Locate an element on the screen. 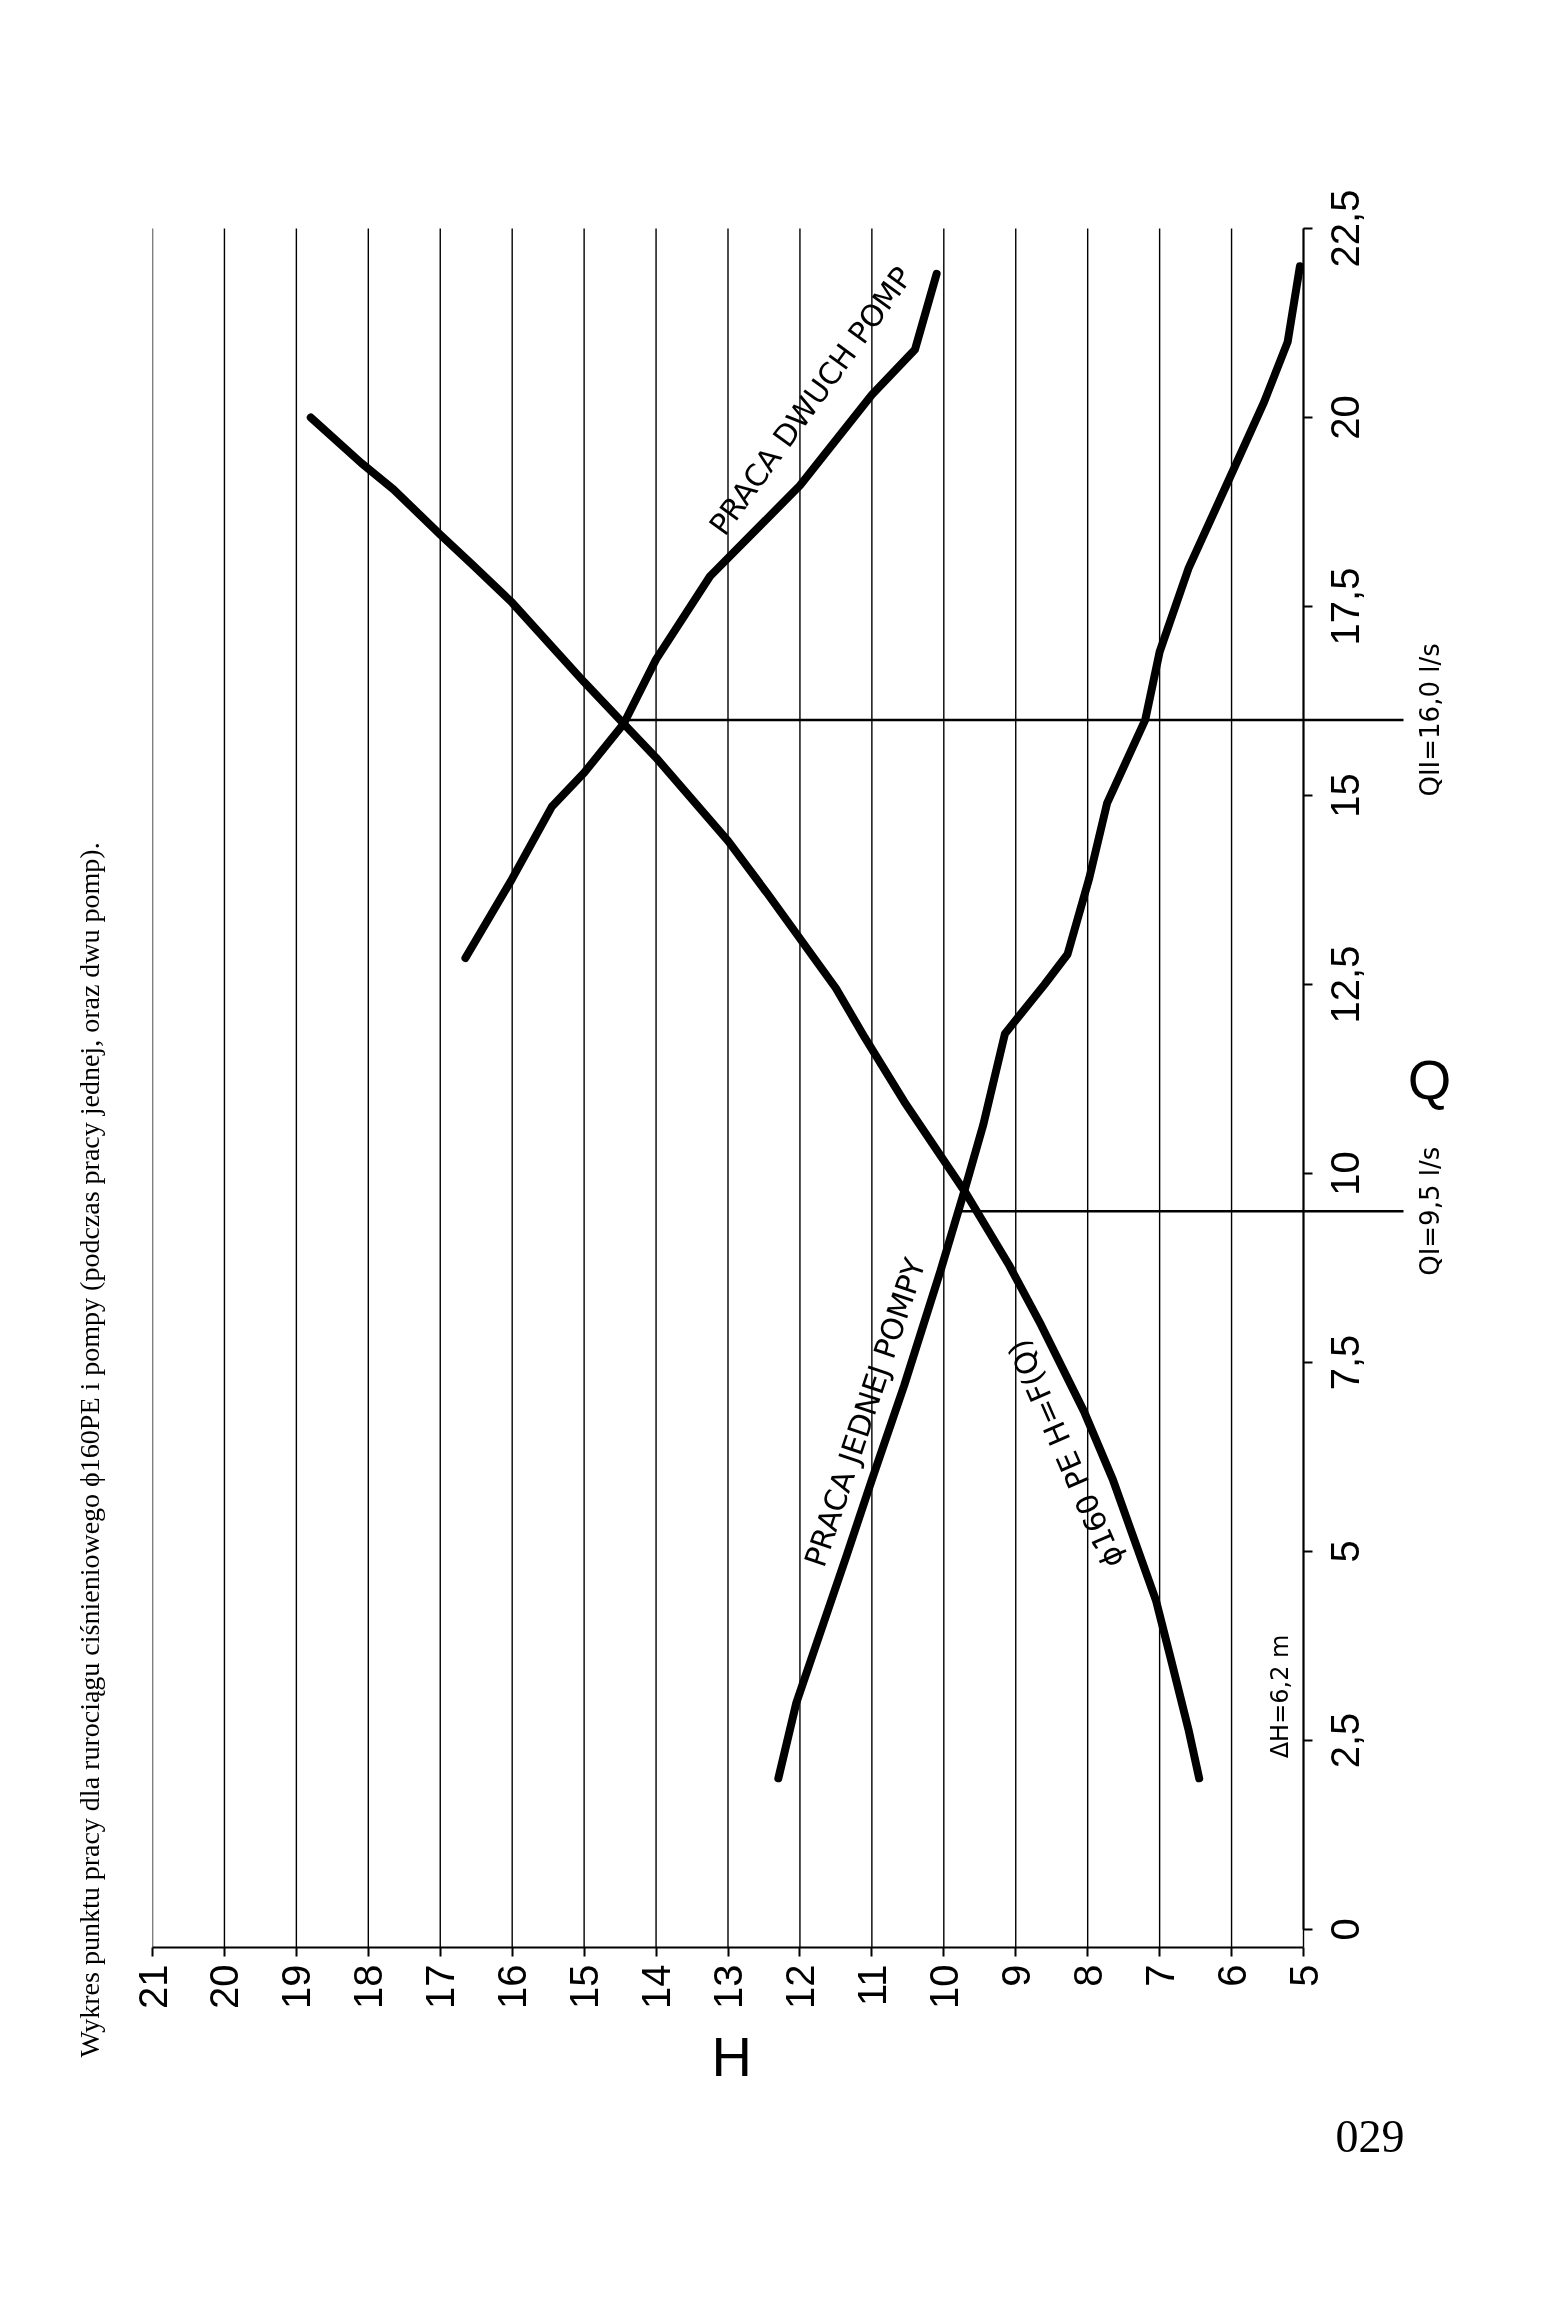 The height and width of the screenshot is (2308, 1541). x-tick-label: 16 is located at coordinates (512, 1986).